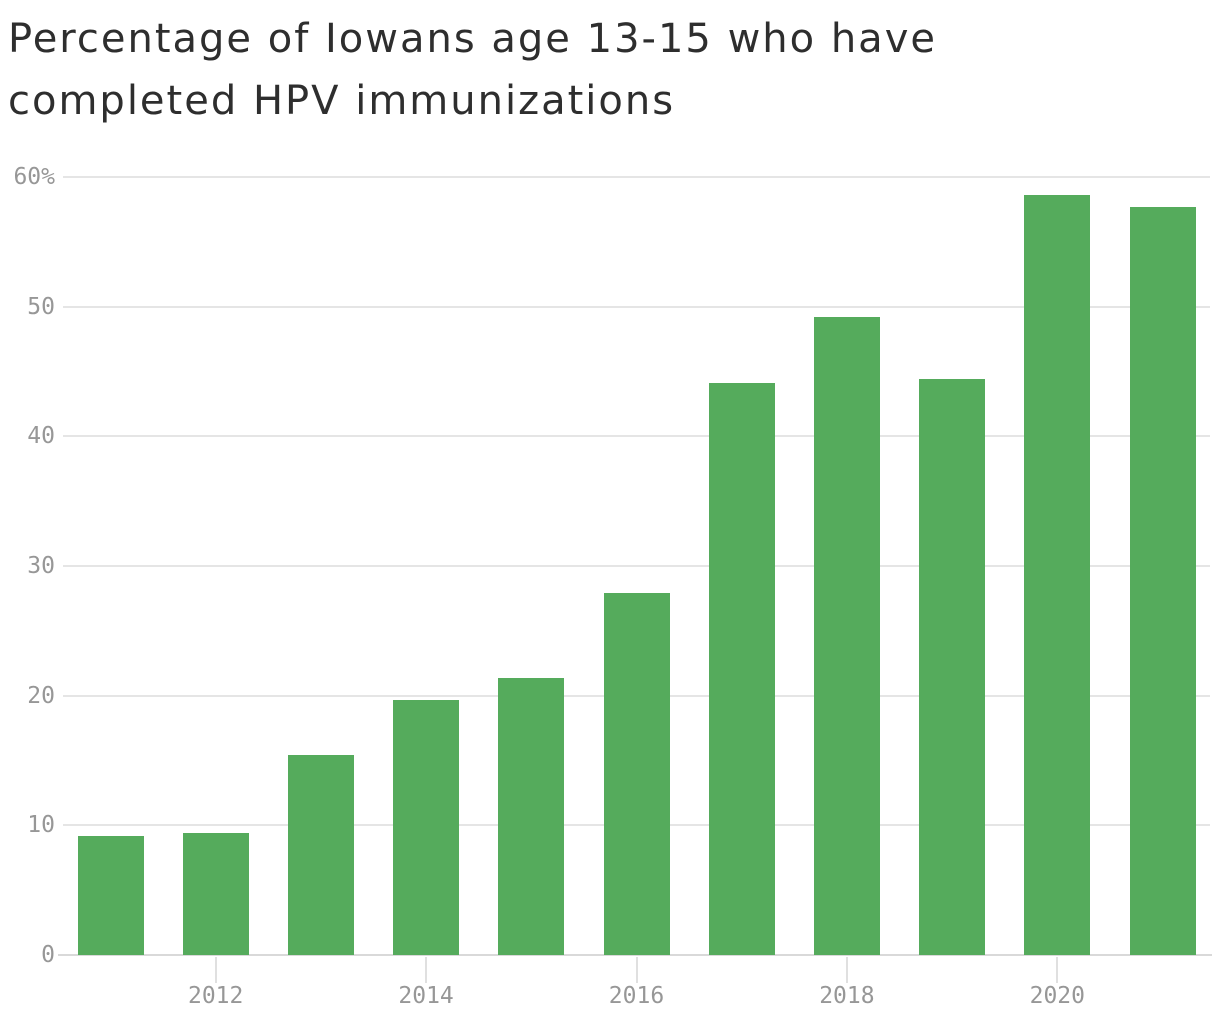 The height and width of the screenshot is (1020, 1220). Describe the element at coordinates (342, 101) in the screenshot. I see `chart-title-line-2: completed HPV immunizations` at that location.